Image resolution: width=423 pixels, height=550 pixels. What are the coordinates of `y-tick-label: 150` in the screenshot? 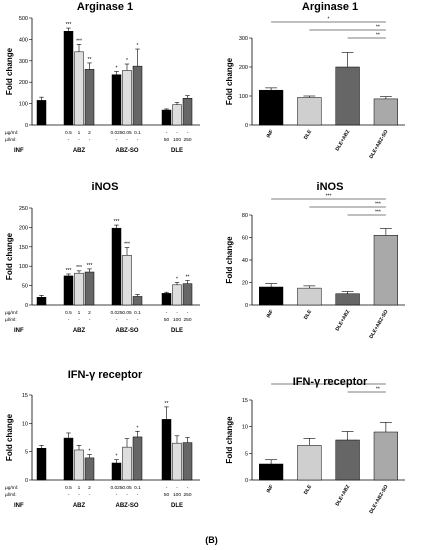 It's located at (23, 248).